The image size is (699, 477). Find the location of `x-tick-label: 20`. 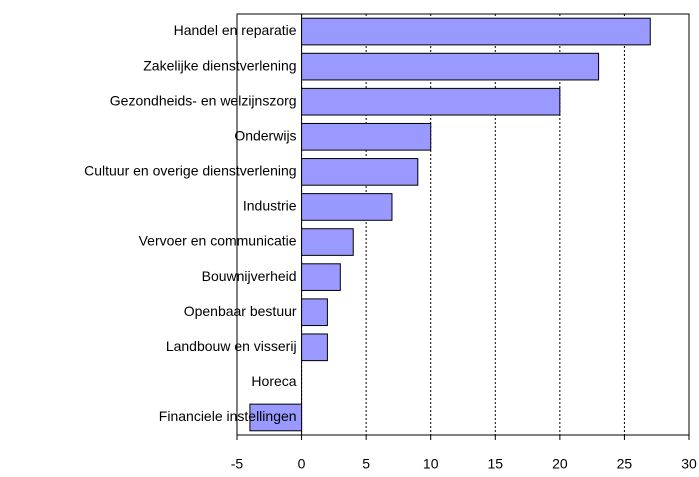

x-tick-label: 20 is located at coordinates (560, 464).